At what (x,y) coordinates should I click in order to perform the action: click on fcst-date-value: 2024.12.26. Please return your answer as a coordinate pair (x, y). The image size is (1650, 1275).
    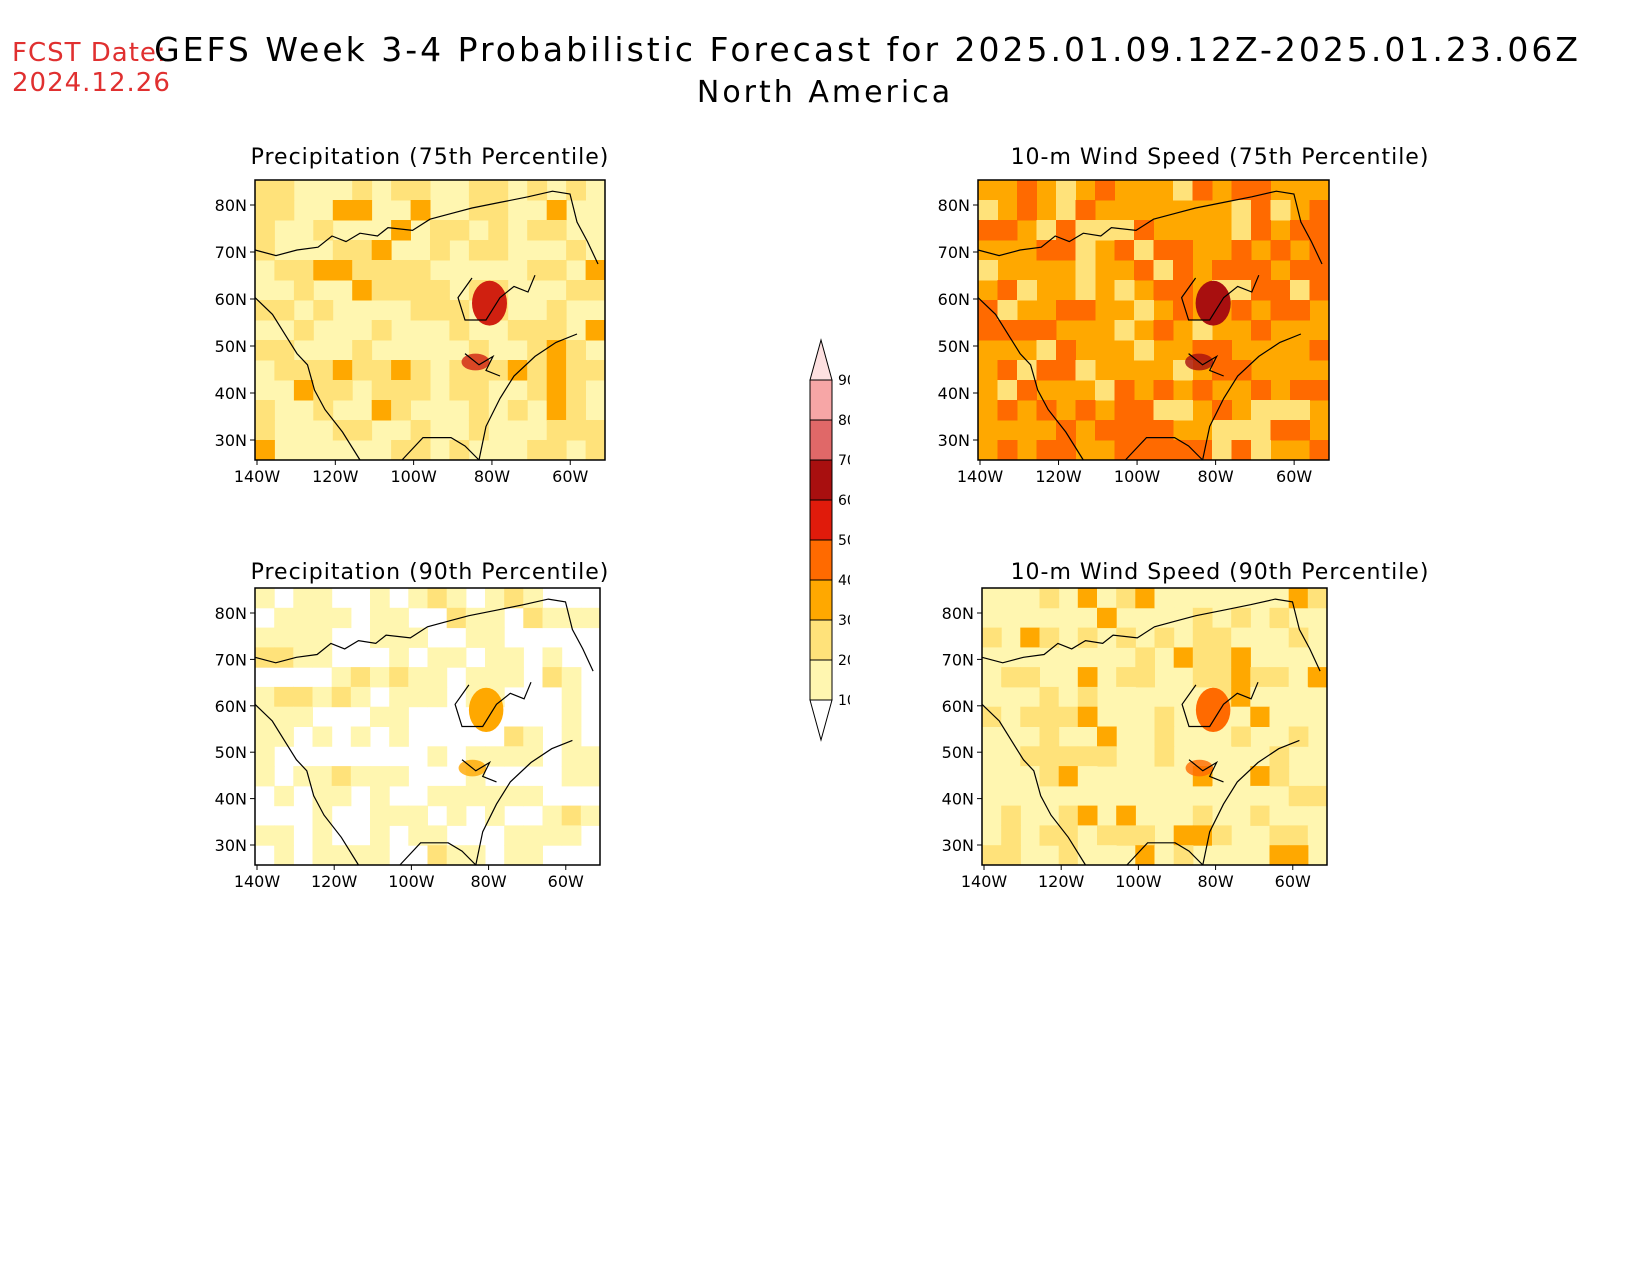
    Looking at the image, I should click on (91, 83).